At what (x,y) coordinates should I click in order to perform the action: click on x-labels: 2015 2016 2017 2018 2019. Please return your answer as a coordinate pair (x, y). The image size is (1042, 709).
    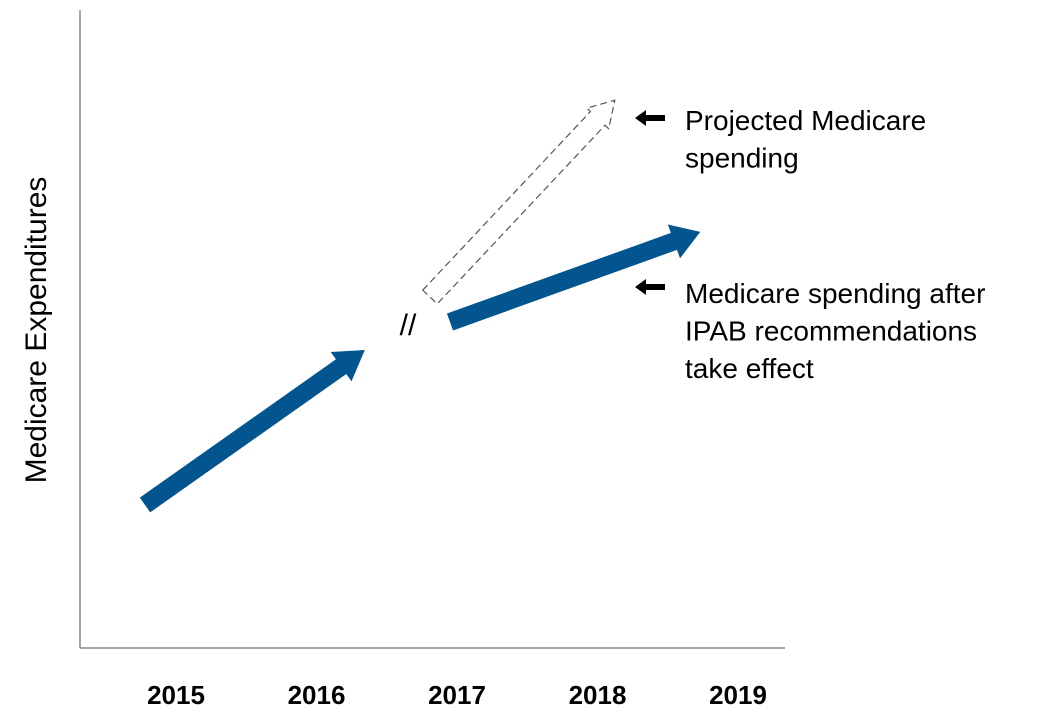
    Looking at the image, I should click on (457, 694).